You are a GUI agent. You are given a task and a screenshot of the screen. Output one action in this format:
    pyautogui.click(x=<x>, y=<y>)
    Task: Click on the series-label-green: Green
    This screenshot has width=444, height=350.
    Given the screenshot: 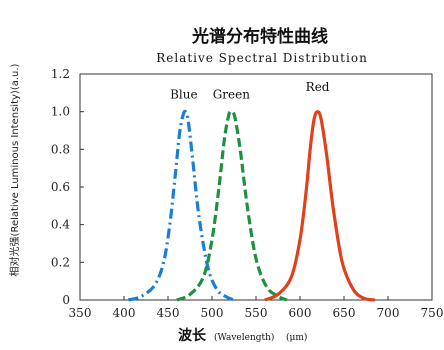 What is the action you would take?
    pyautogui.click(x=232, y=94)
    